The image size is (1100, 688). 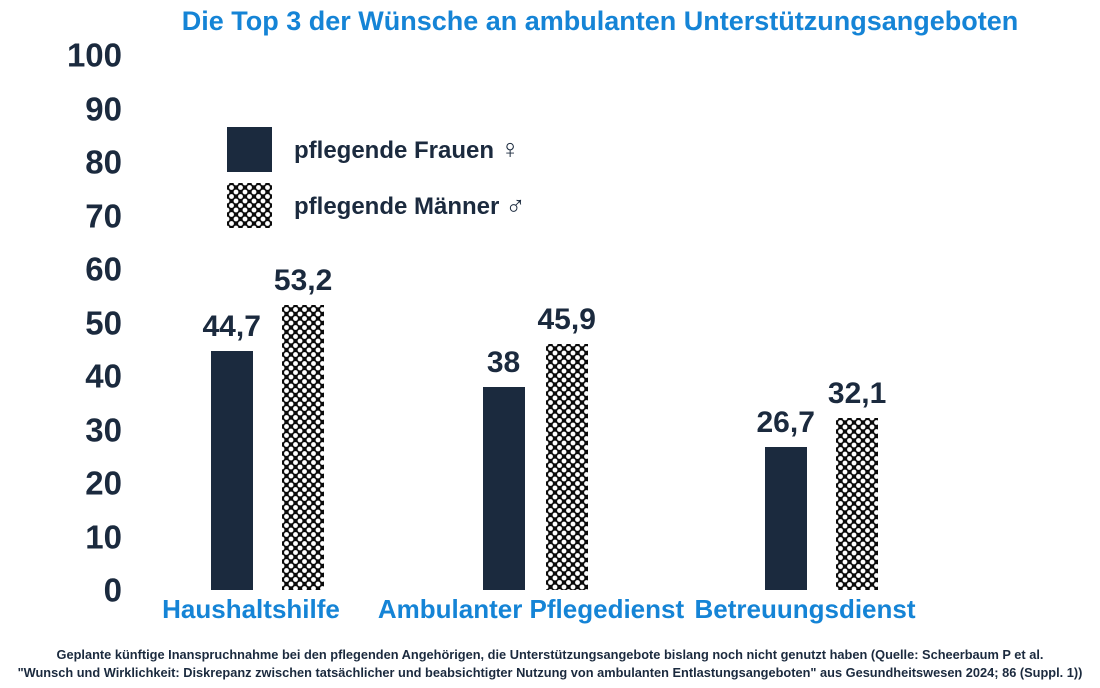 I want to click on bar-wrapper: 44,7, so click(x=231, y=449).